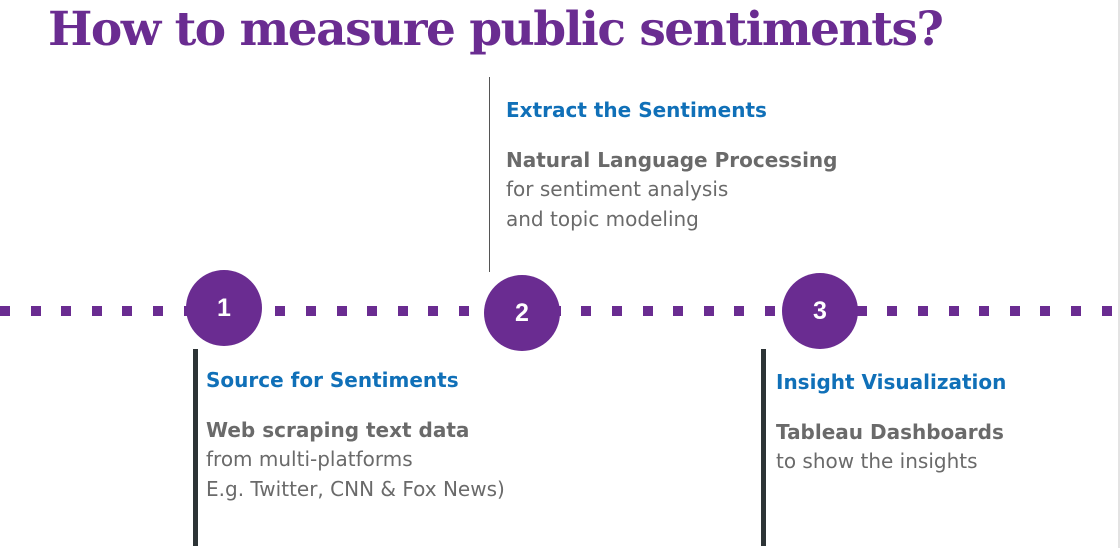  Describe the element at coordinates (636, 110) in the screenshot. I see `step-2-heading: Extract the Sentiments` at that location.